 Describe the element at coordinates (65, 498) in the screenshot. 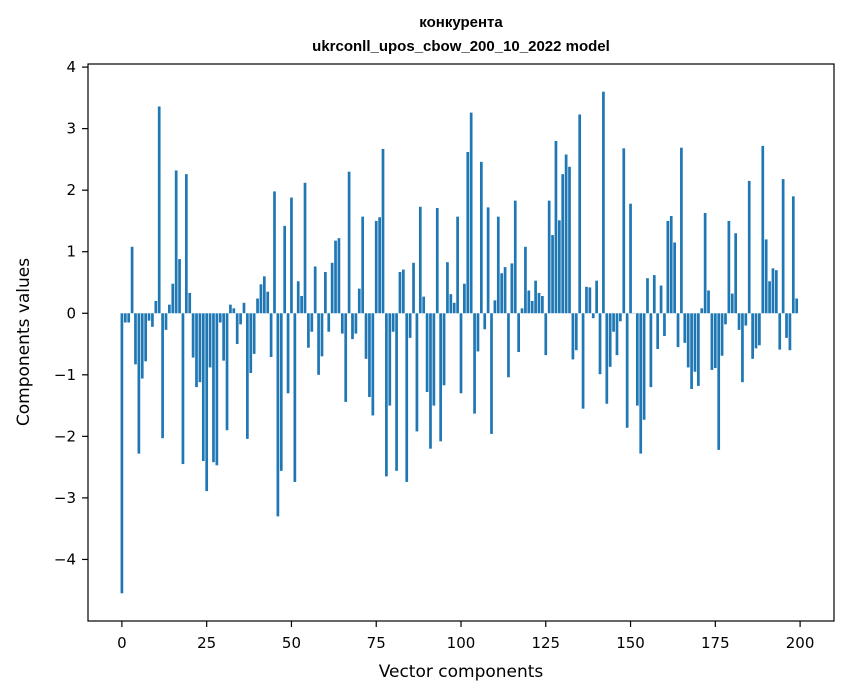

I see `y-tick-label: −3` at that location.